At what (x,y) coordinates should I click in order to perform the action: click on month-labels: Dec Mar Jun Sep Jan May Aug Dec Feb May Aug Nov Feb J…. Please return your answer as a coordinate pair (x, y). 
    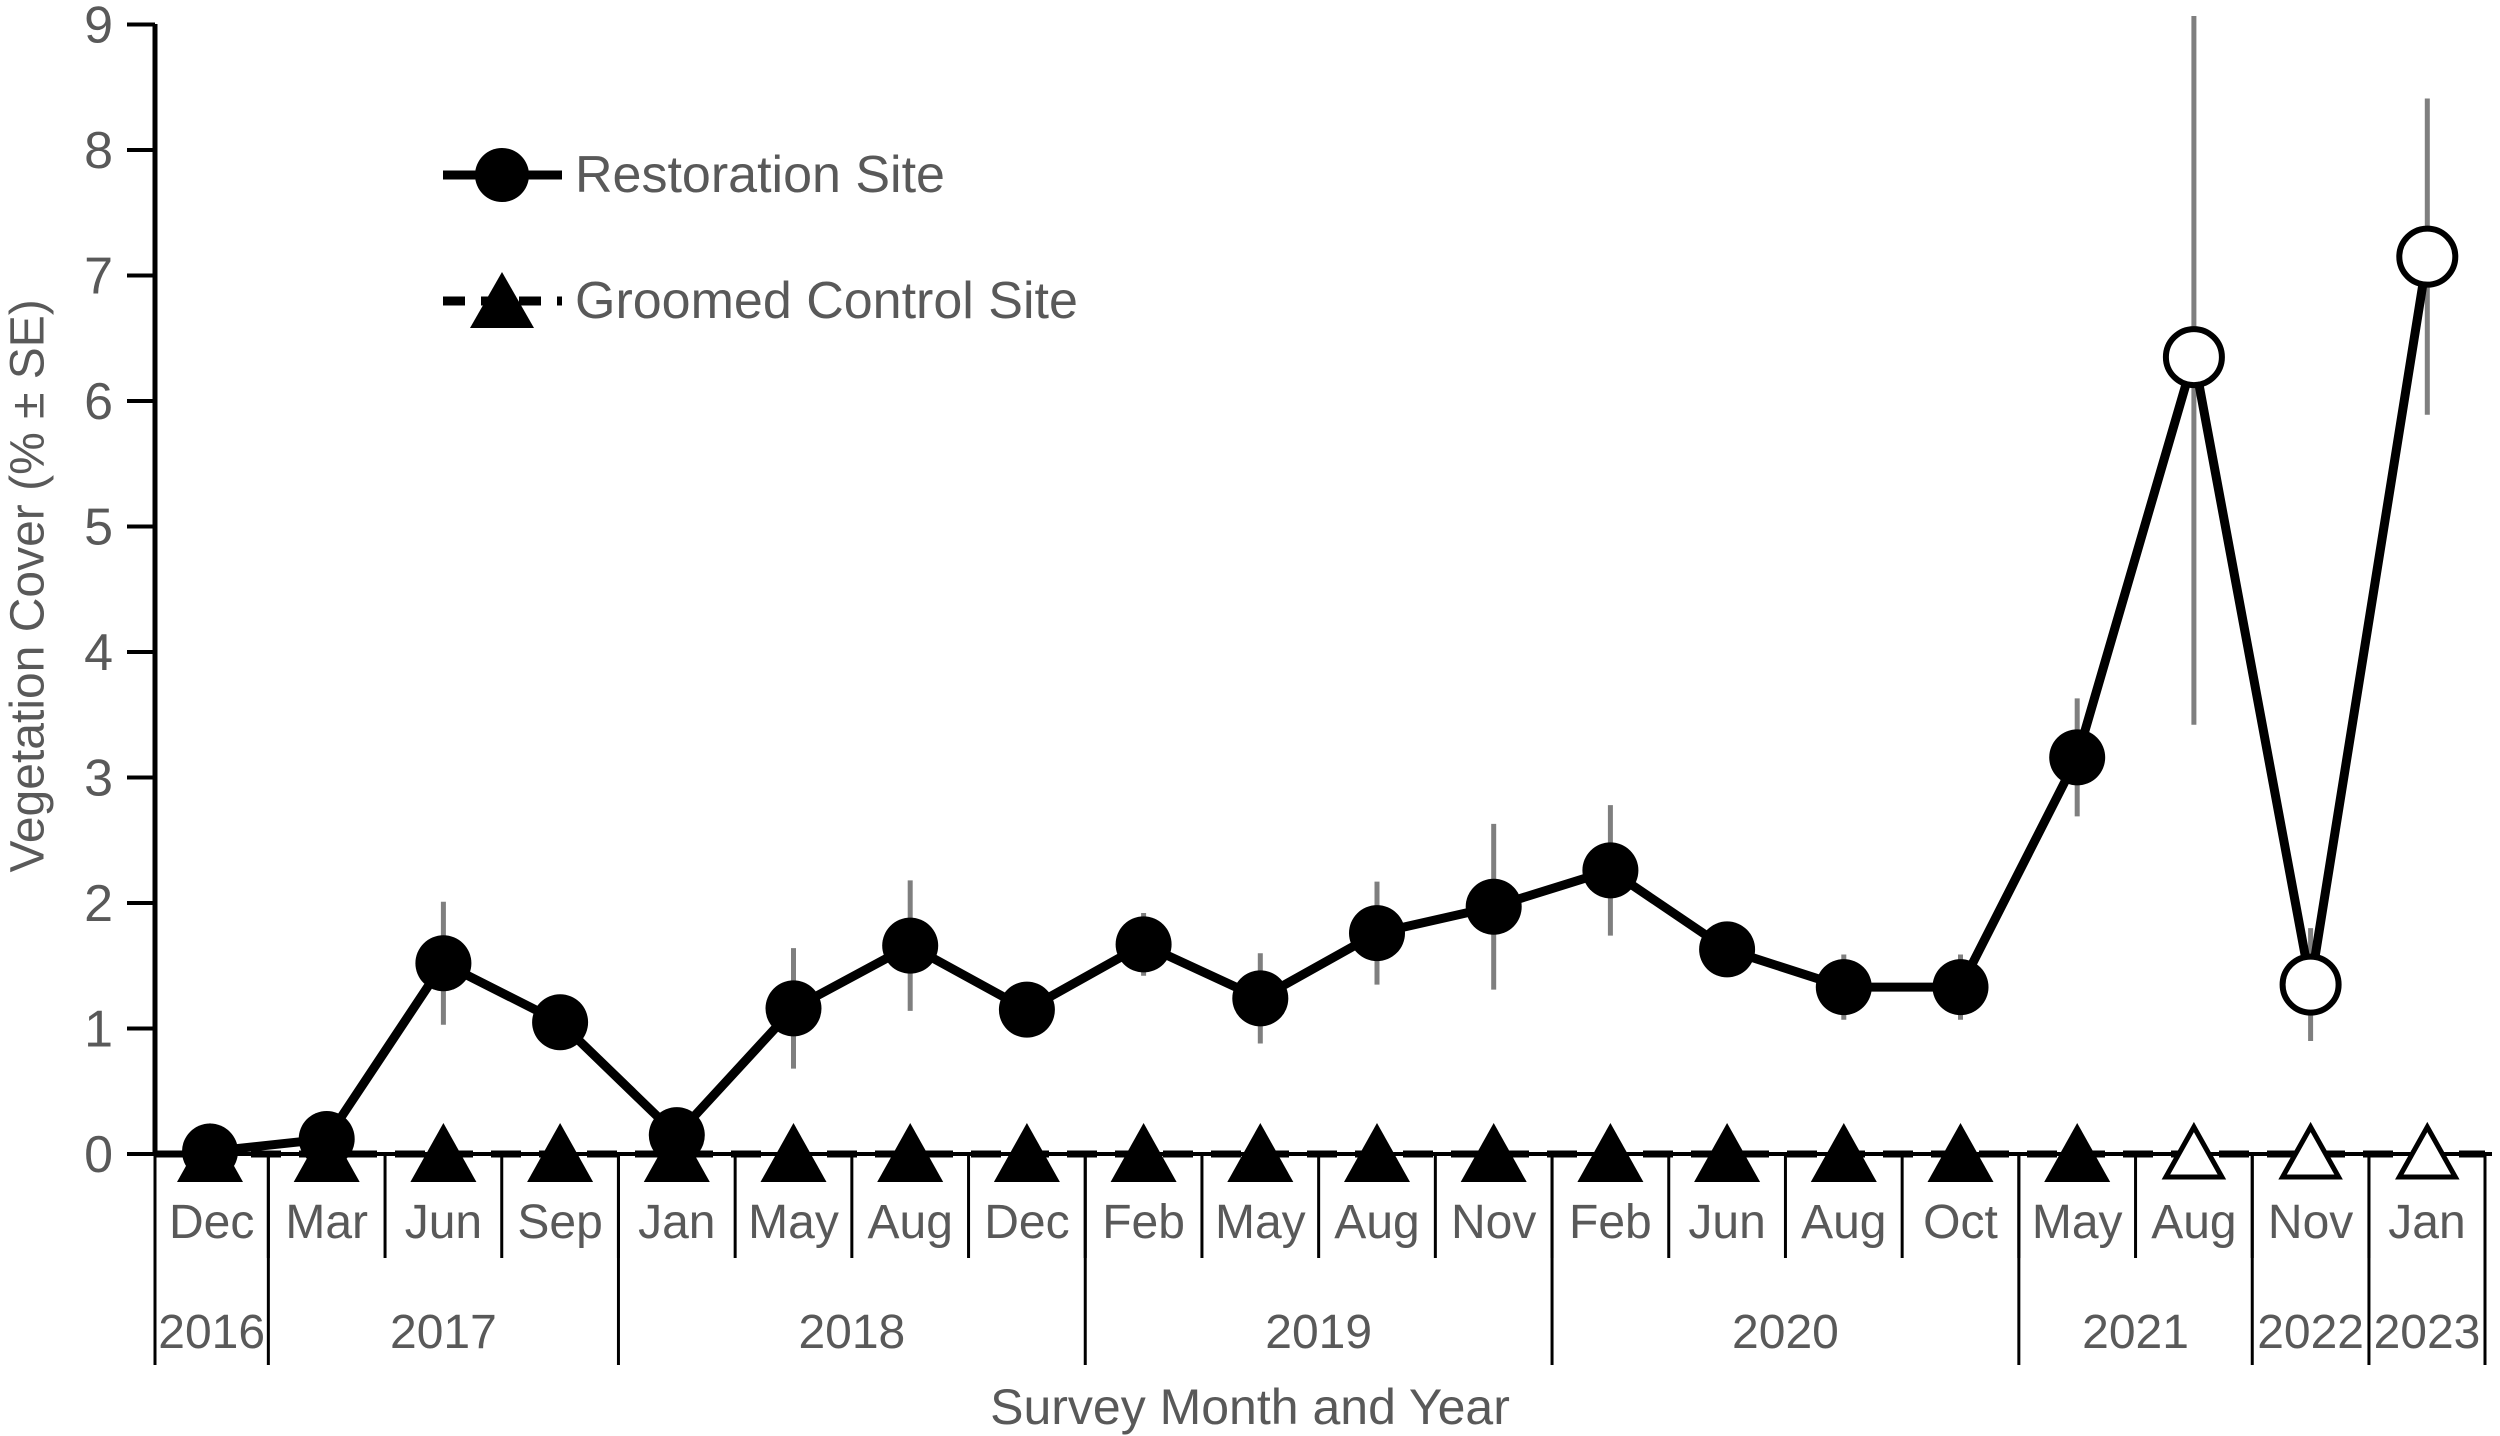
    Looking at the image, I should click on (1317, 1222).